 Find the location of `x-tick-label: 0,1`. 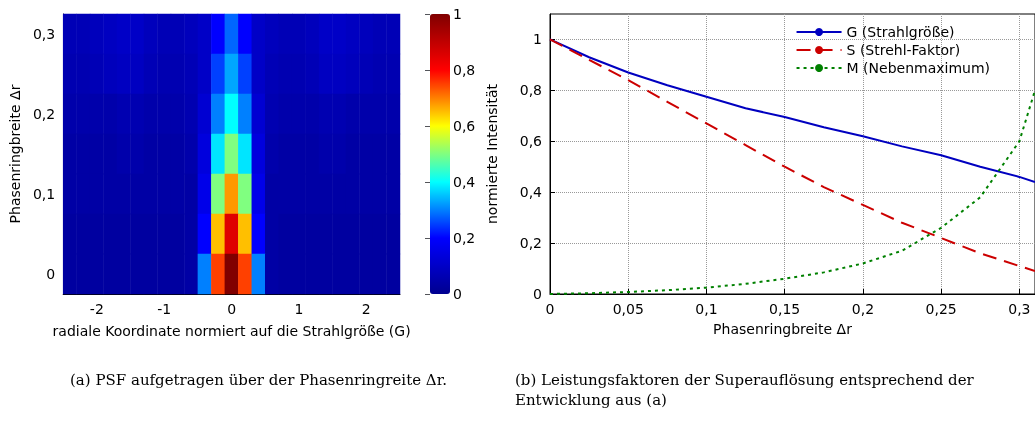

x-tick-label: 0,1 is located at coordinates (706, 309).